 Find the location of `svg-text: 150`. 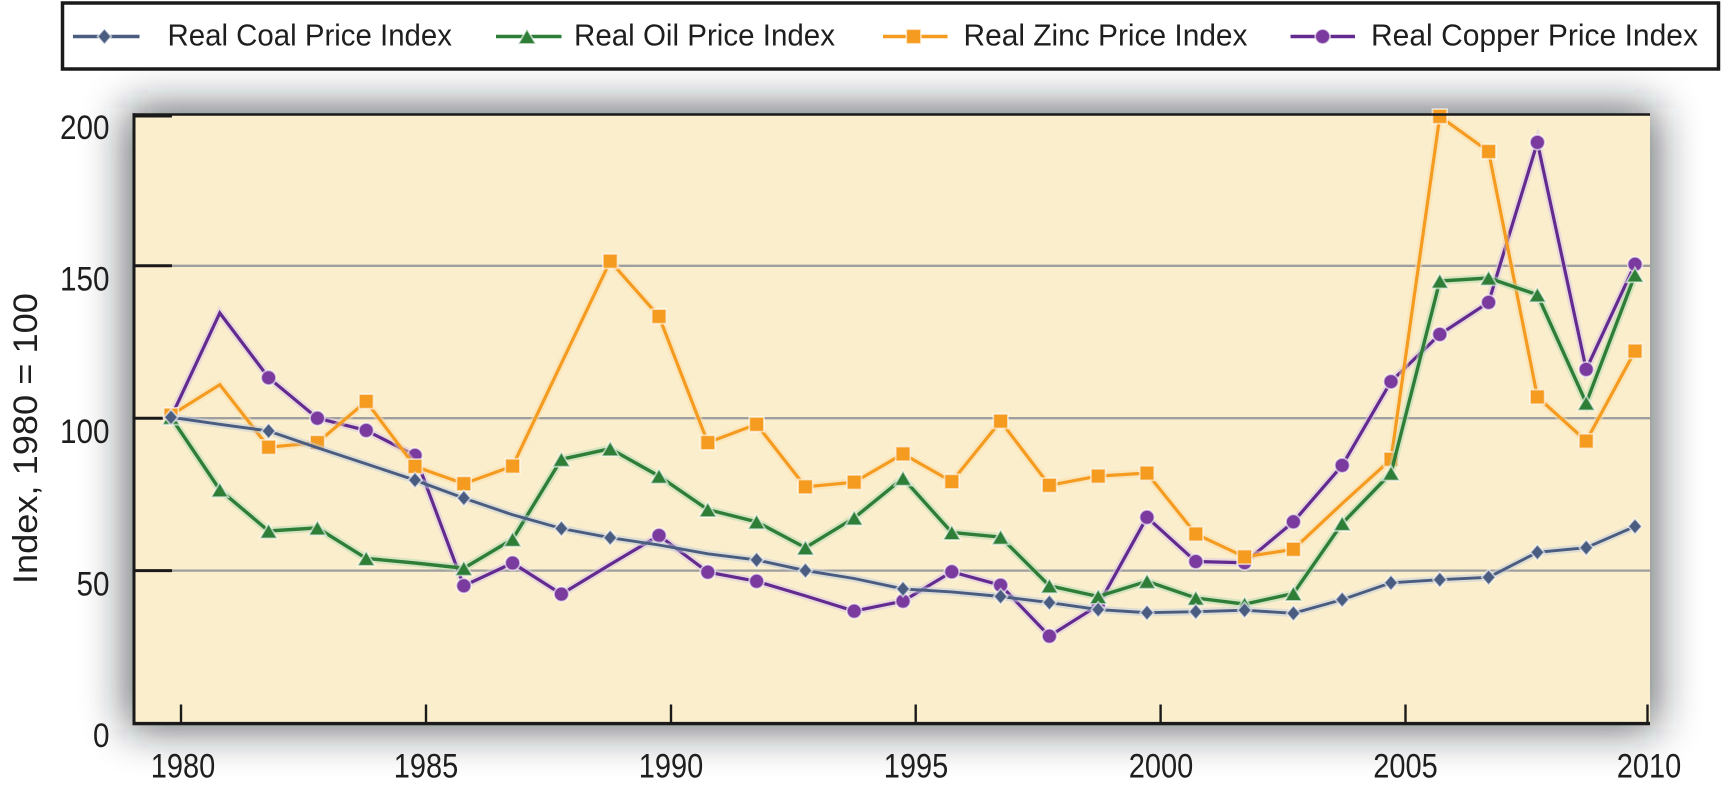

svg-text: 150 is located at coordinates (85, 280).